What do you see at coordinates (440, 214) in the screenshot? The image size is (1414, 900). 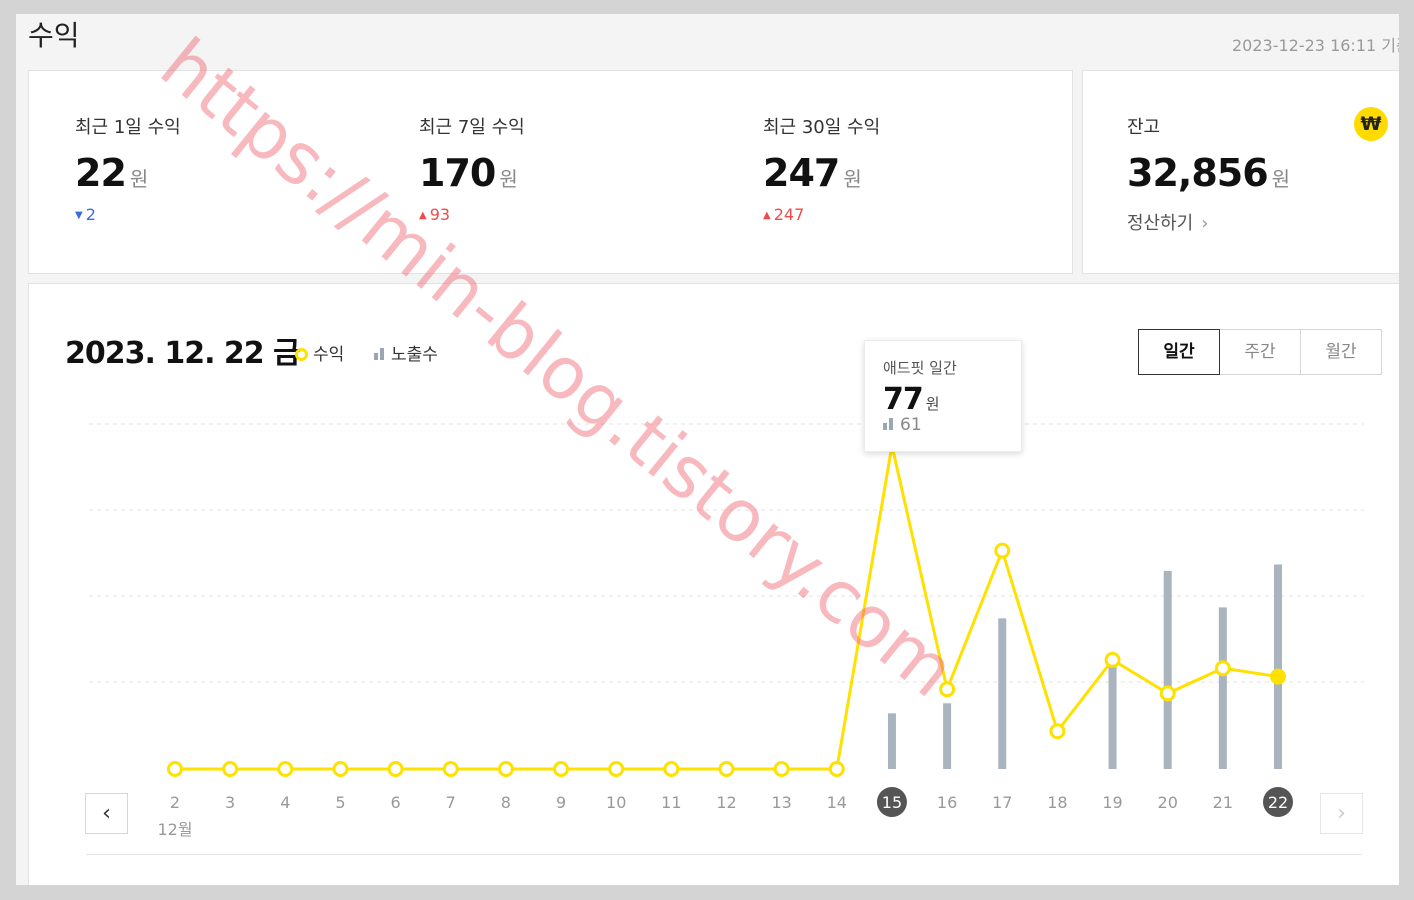 I see `stat-delta-value: 93` at bounding box center [440, 214].